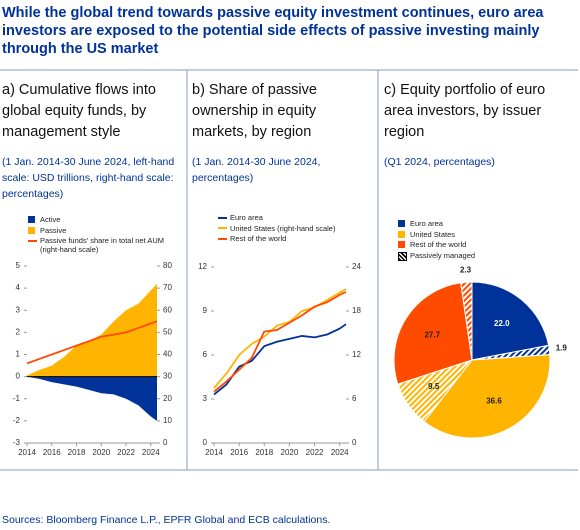  I want to click on y-tick-label: -1, so click(17, 398).